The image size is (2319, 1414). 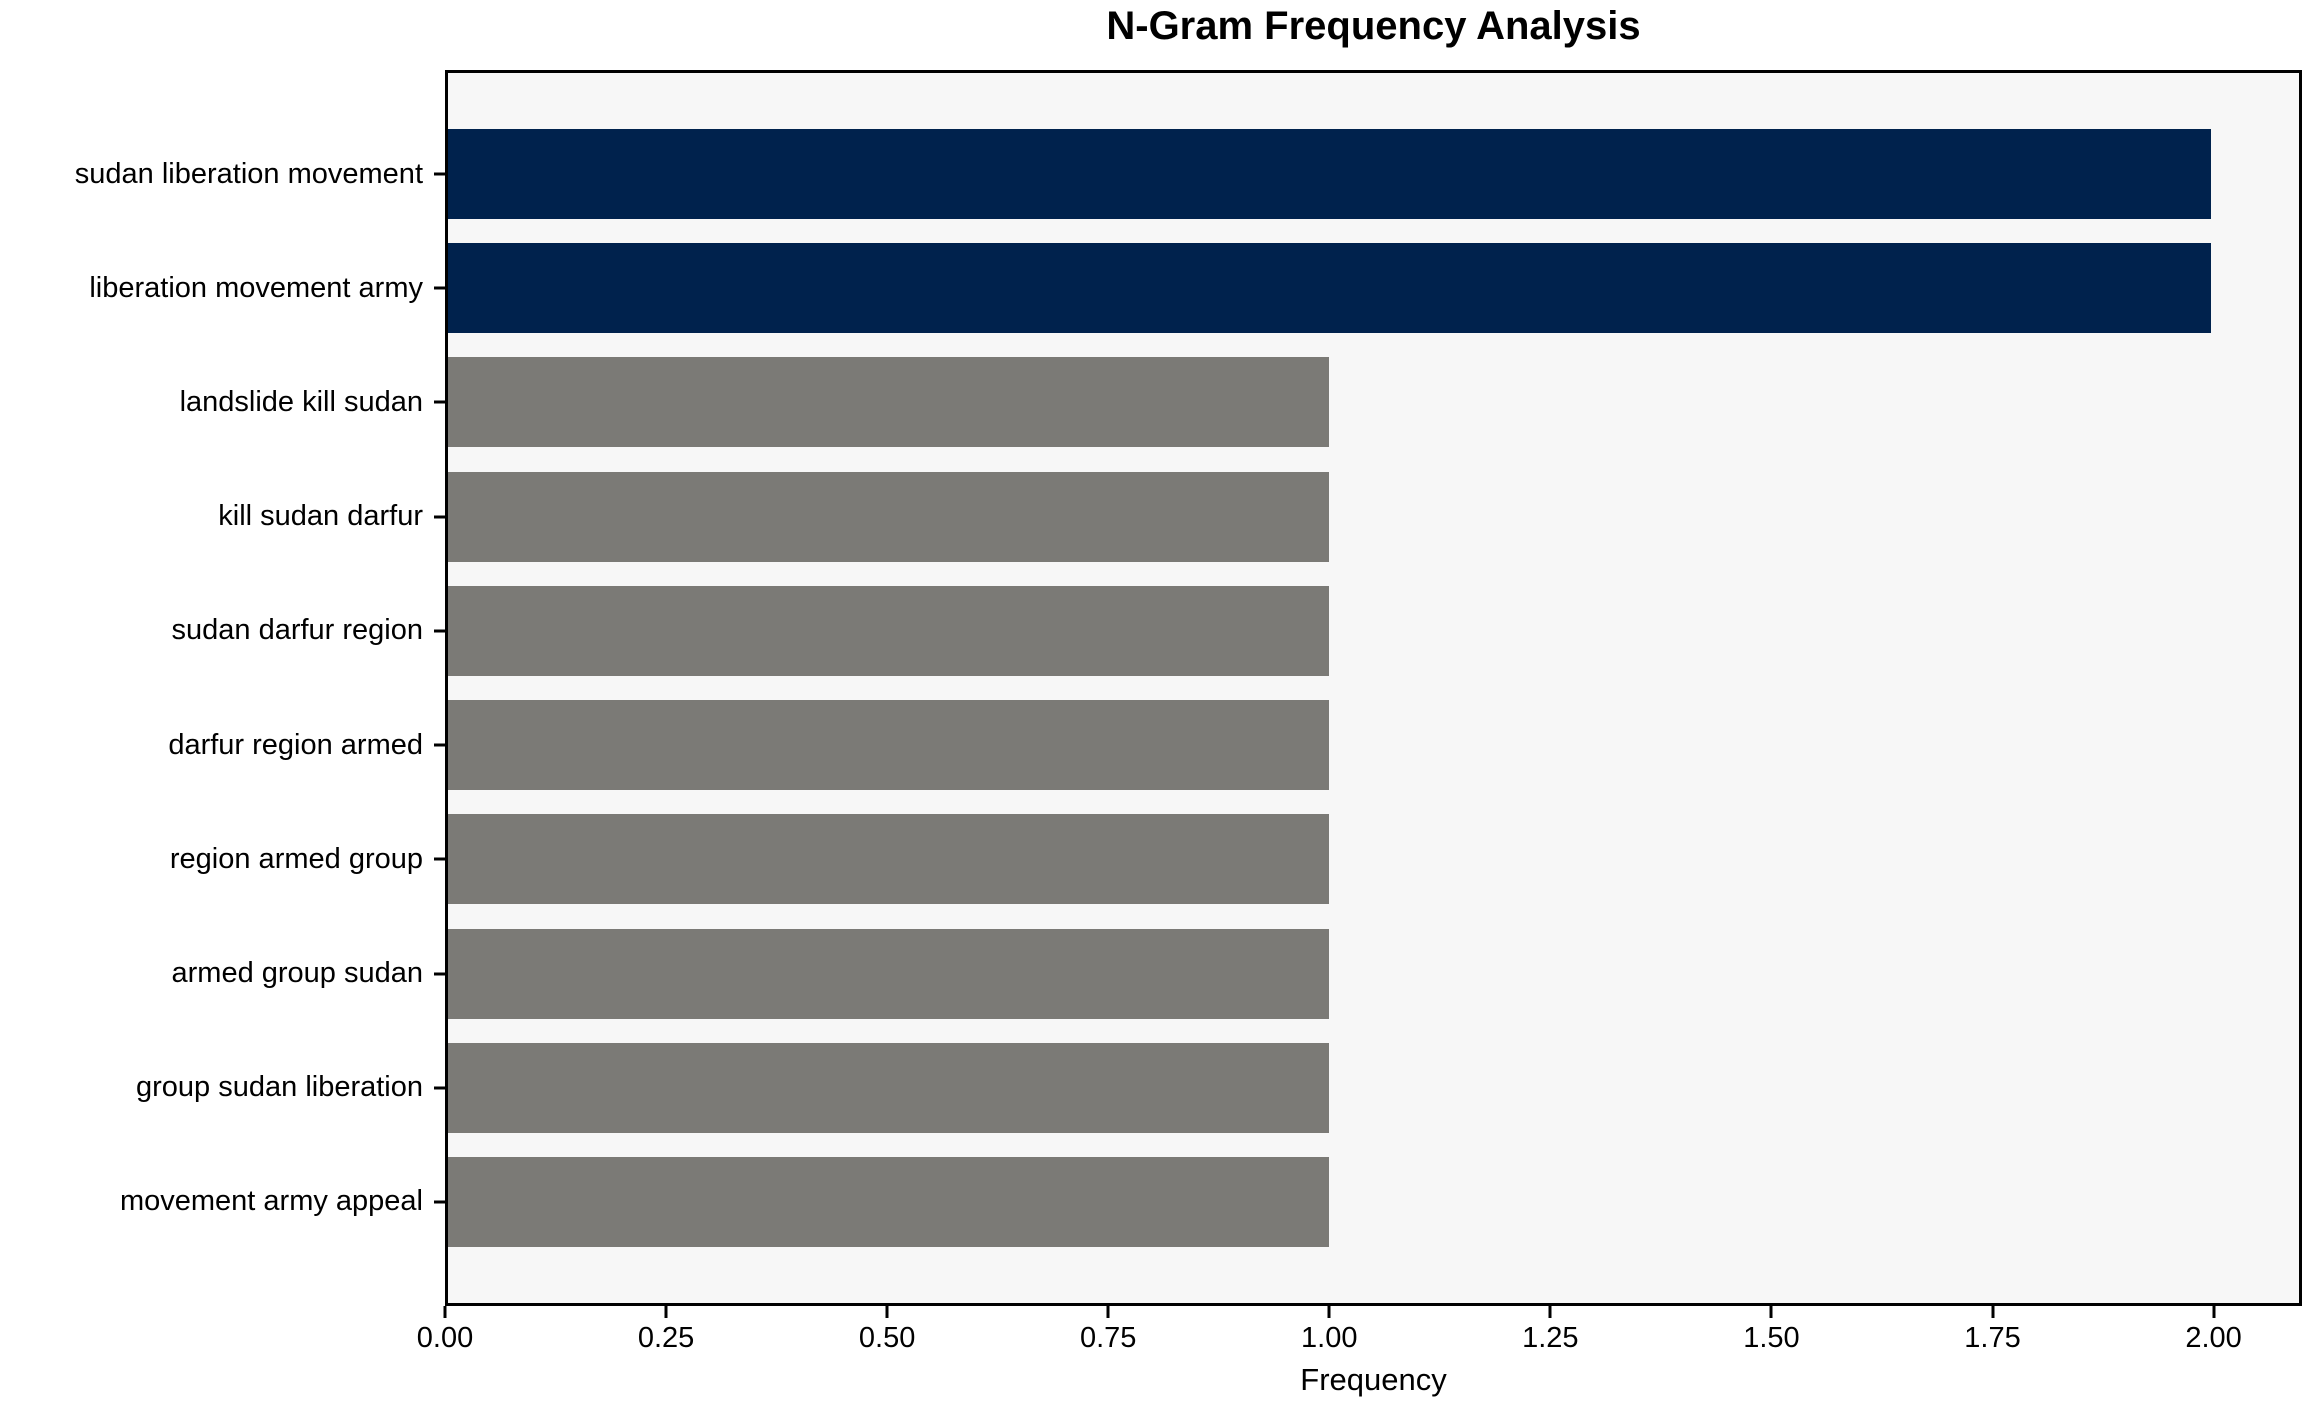 What do you see at coordinates (1992, 1338) in the screenshot?
I see `x-tick-label: 1.75` at bounding box center [1992, 1338].